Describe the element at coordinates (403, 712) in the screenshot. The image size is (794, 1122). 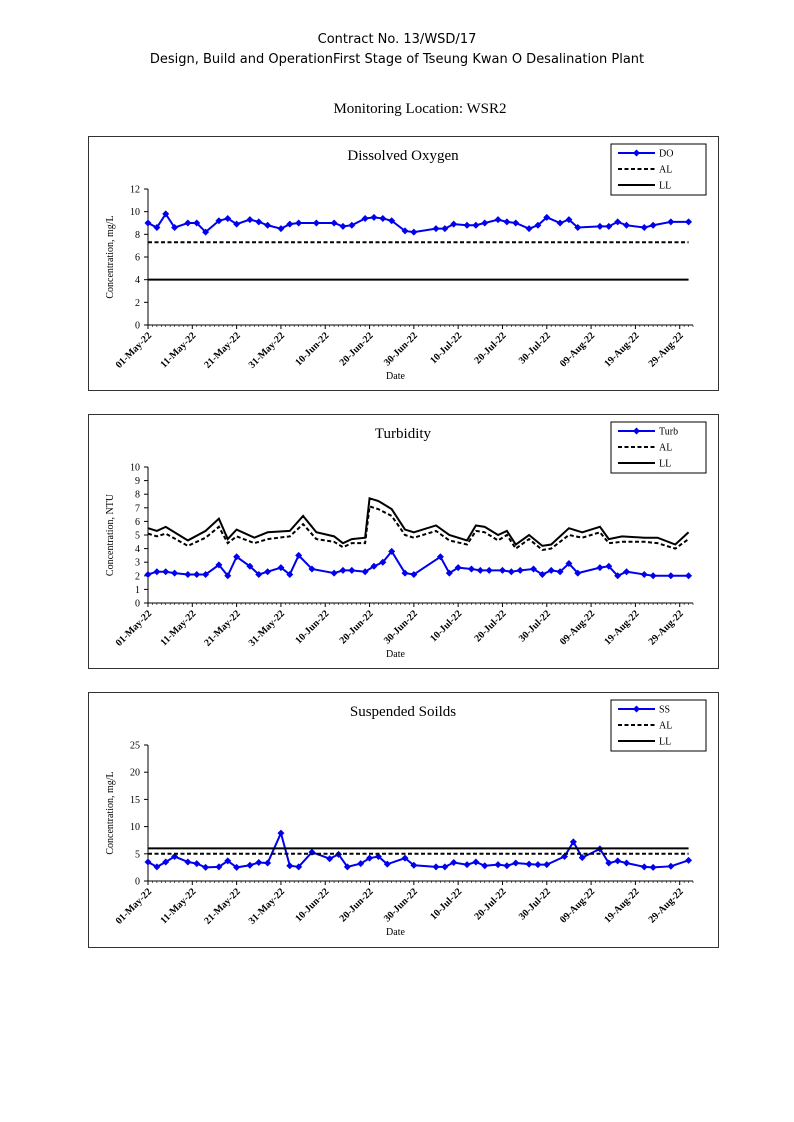
I see `chart-title: Suspended Soilds` at that location.